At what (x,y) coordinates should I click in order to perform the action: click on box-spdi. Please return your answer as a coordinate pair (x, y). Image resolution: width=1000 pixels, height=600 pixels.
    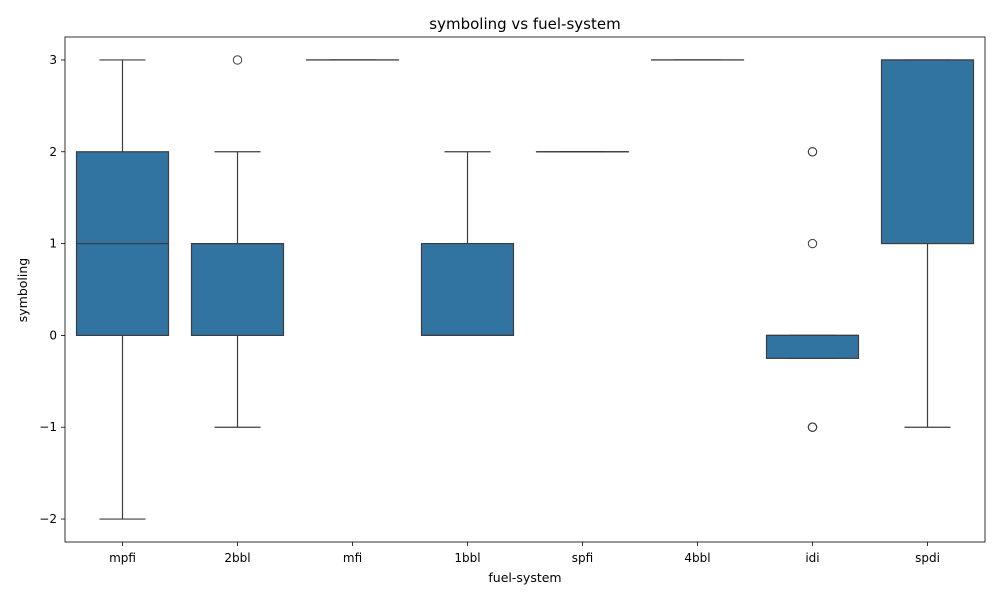
    Looking at the image, I should click on (927, 243).